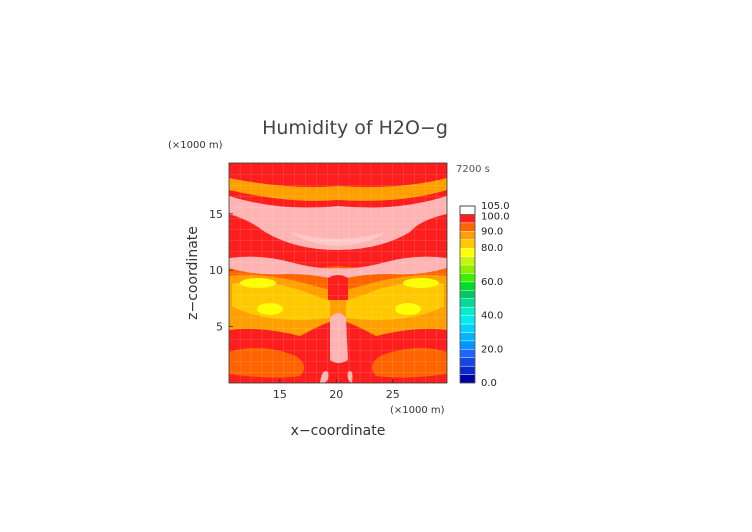 Image resolution: width=752 pixels, height=532 pixels. I want to click on y-tick-label: 15, so click(216, 214).